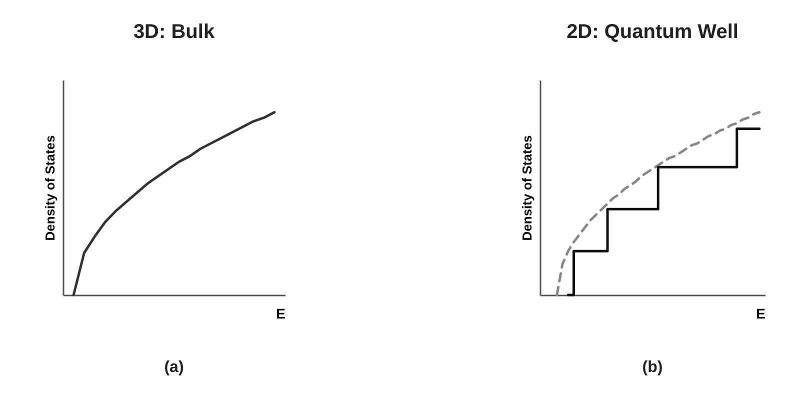 The image size is (804, 406). What do you see at coordinates (652, 367) in the screenshot?
I see `text: (b)` at bounding box center [652, 367].